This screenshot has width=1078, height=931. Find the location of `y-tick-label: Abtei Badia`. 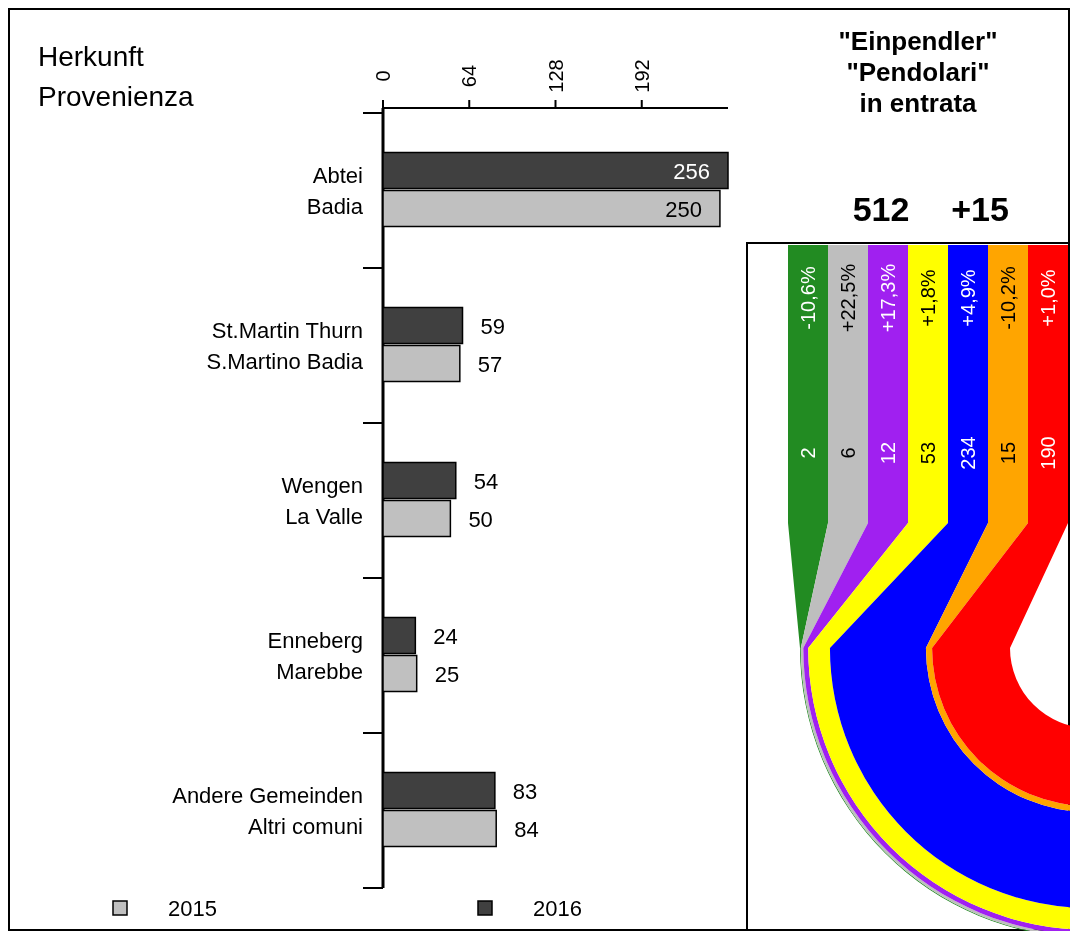

y-tick-label: Abtei Badia is located at coordinates (335, 191).